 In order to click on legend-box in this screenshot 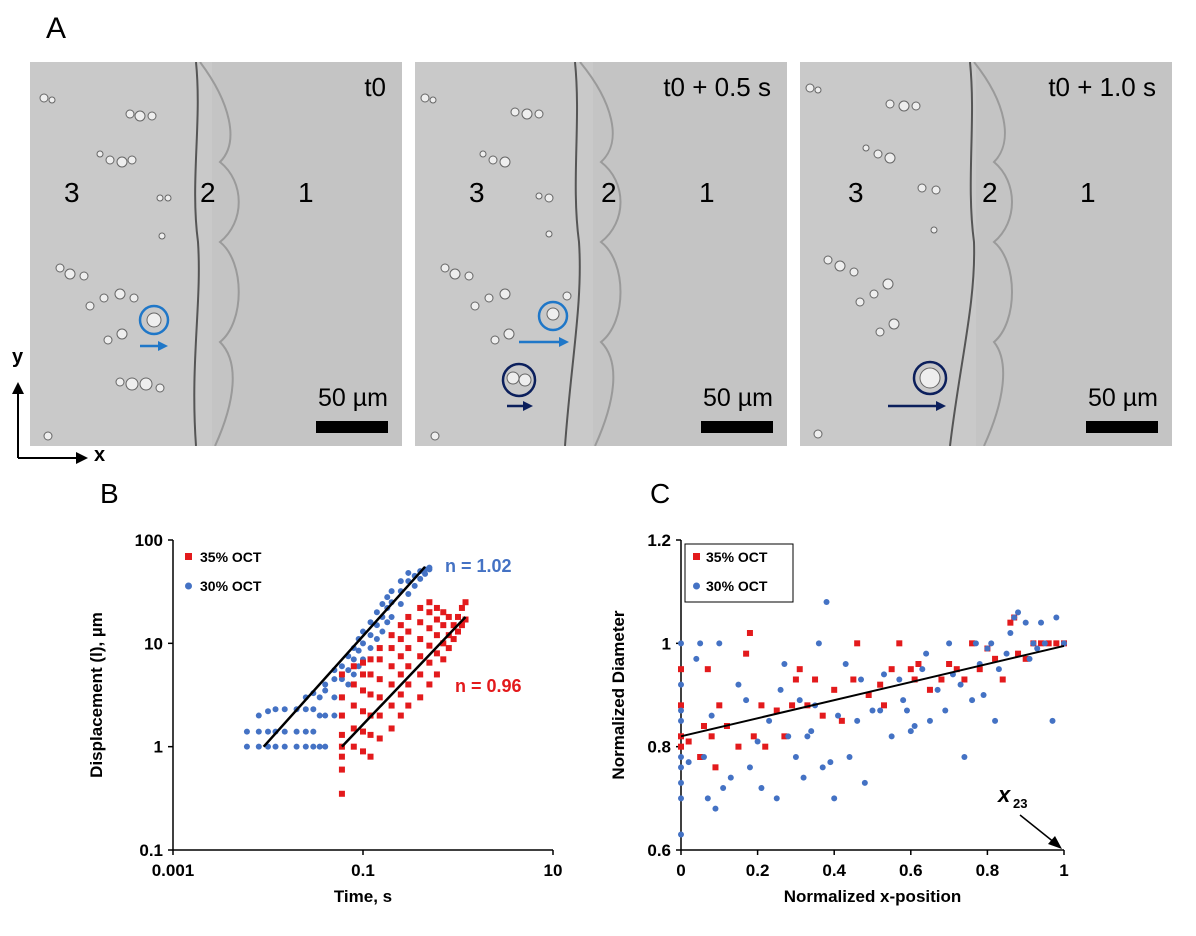, I will do `click(739, 573)`.